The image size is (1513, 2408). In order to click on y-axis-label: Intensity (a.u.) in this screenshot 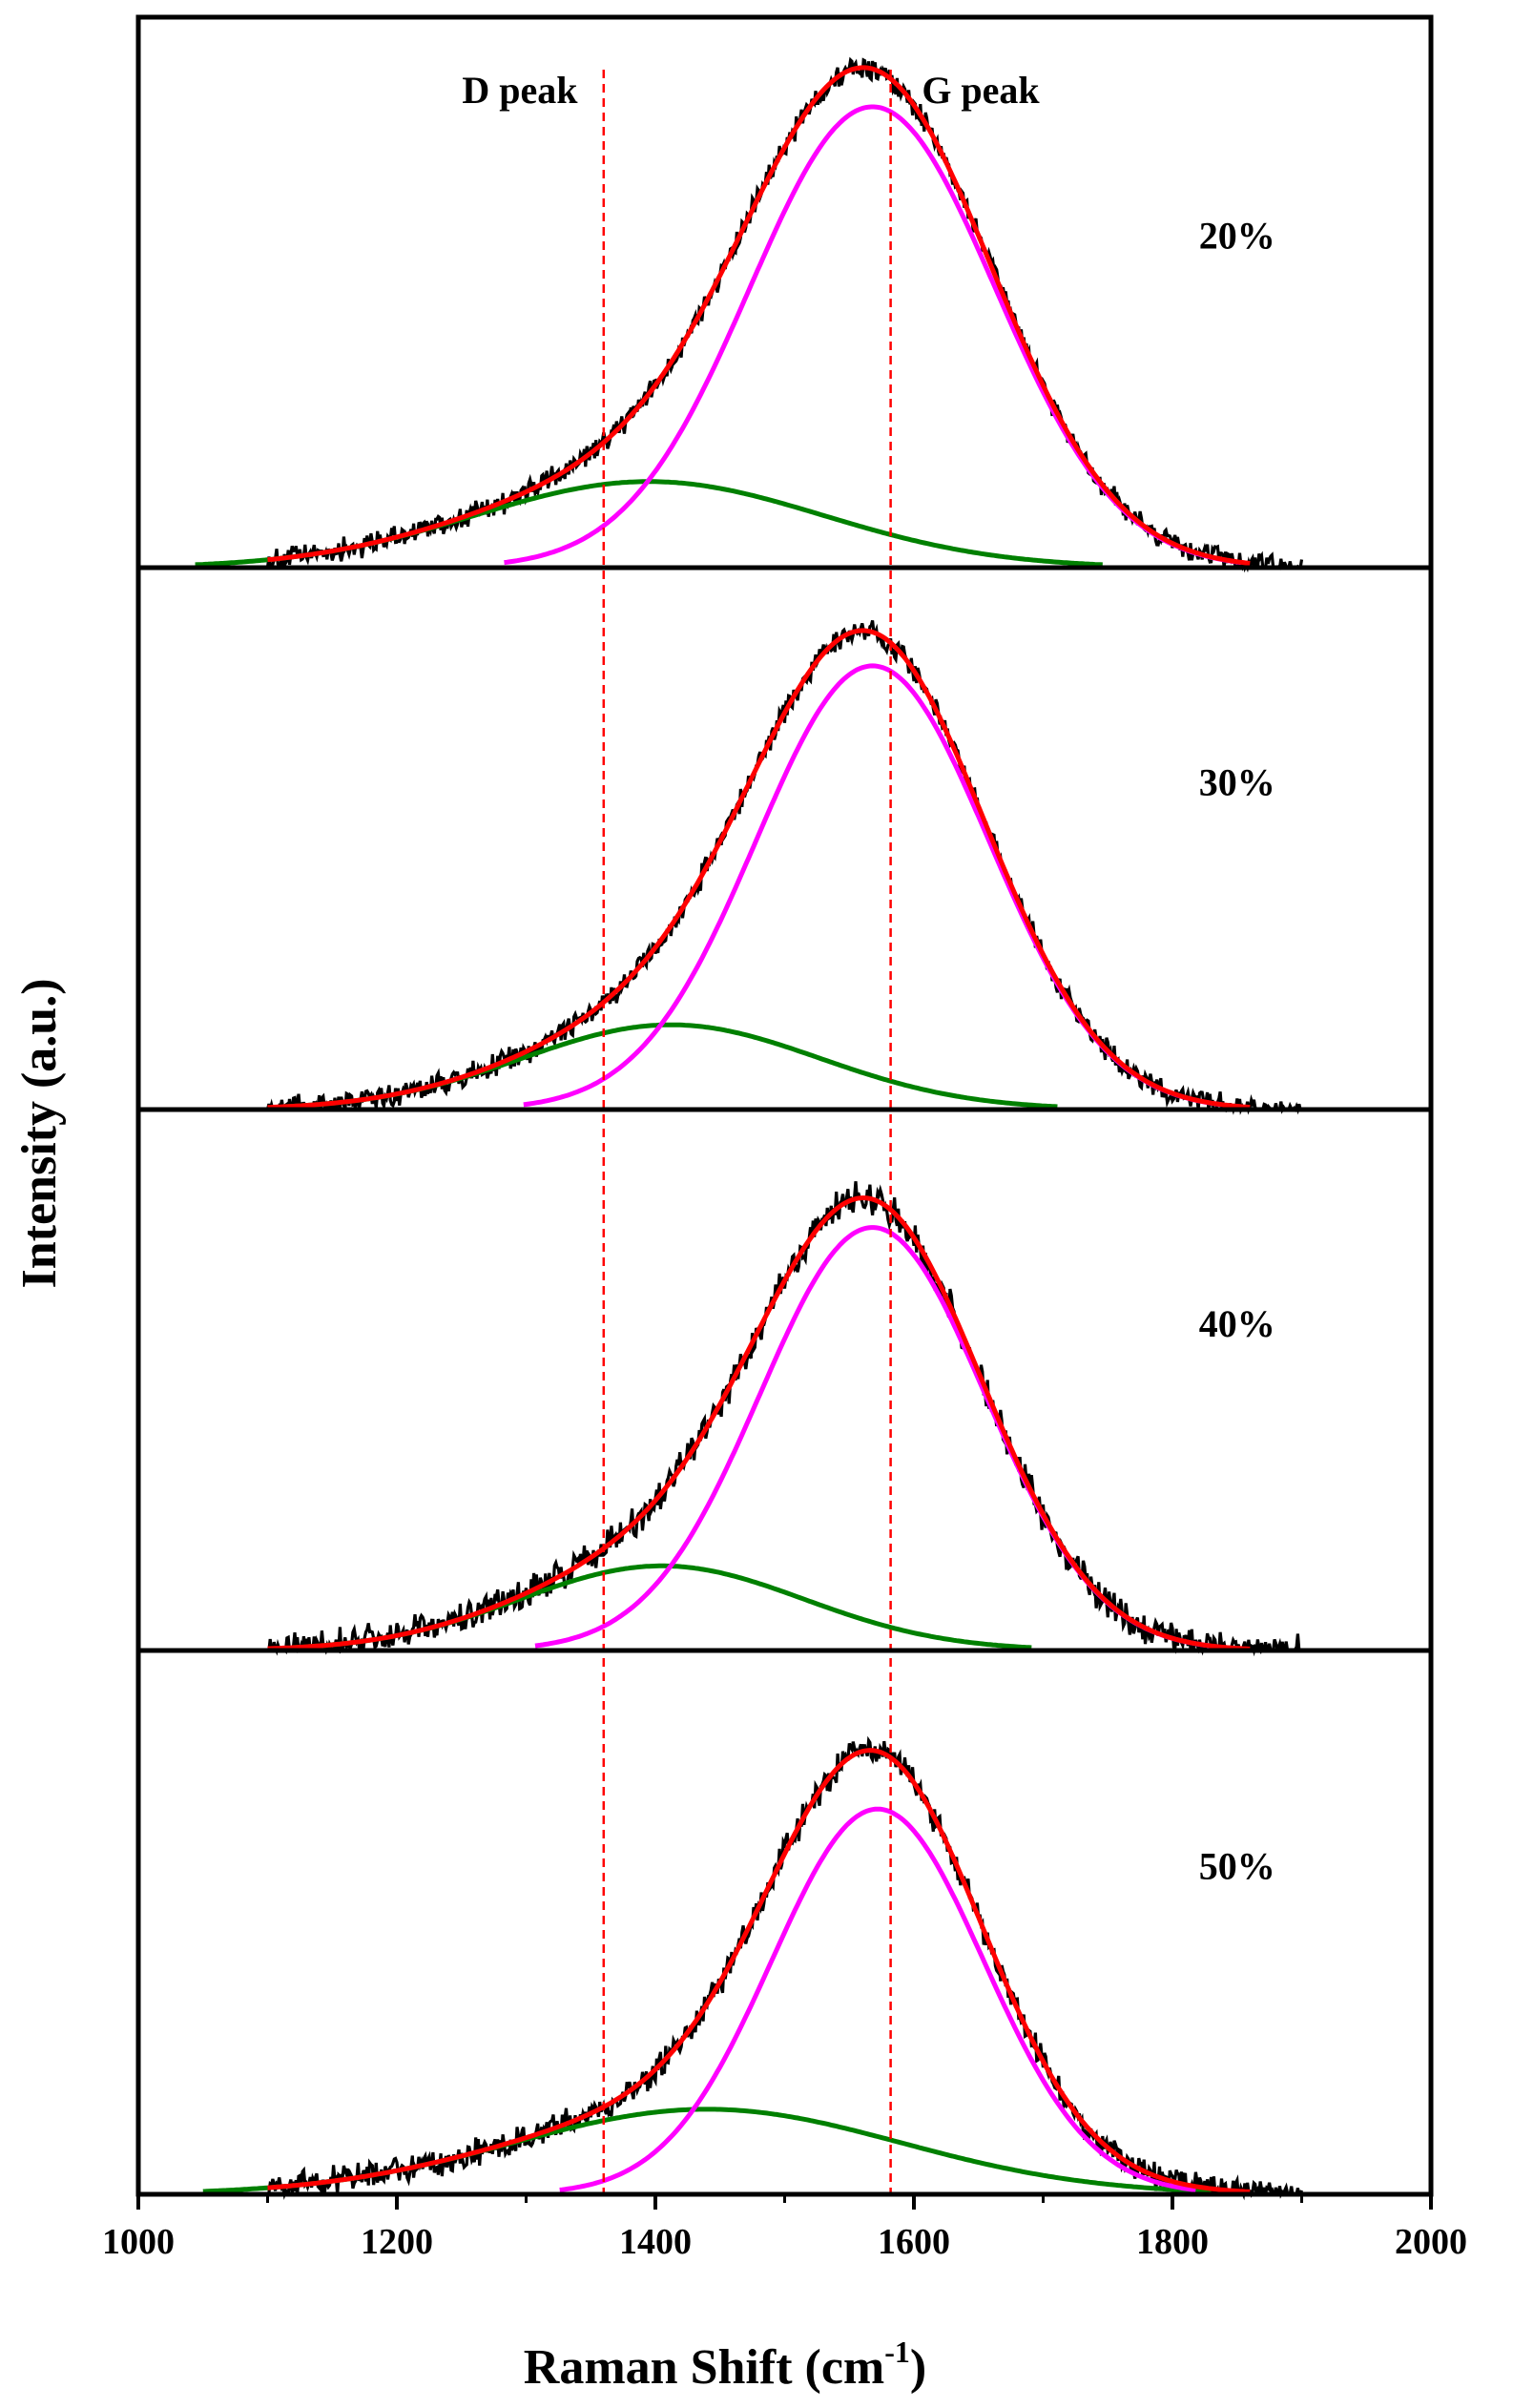, I will do `click(39, 1133)`.